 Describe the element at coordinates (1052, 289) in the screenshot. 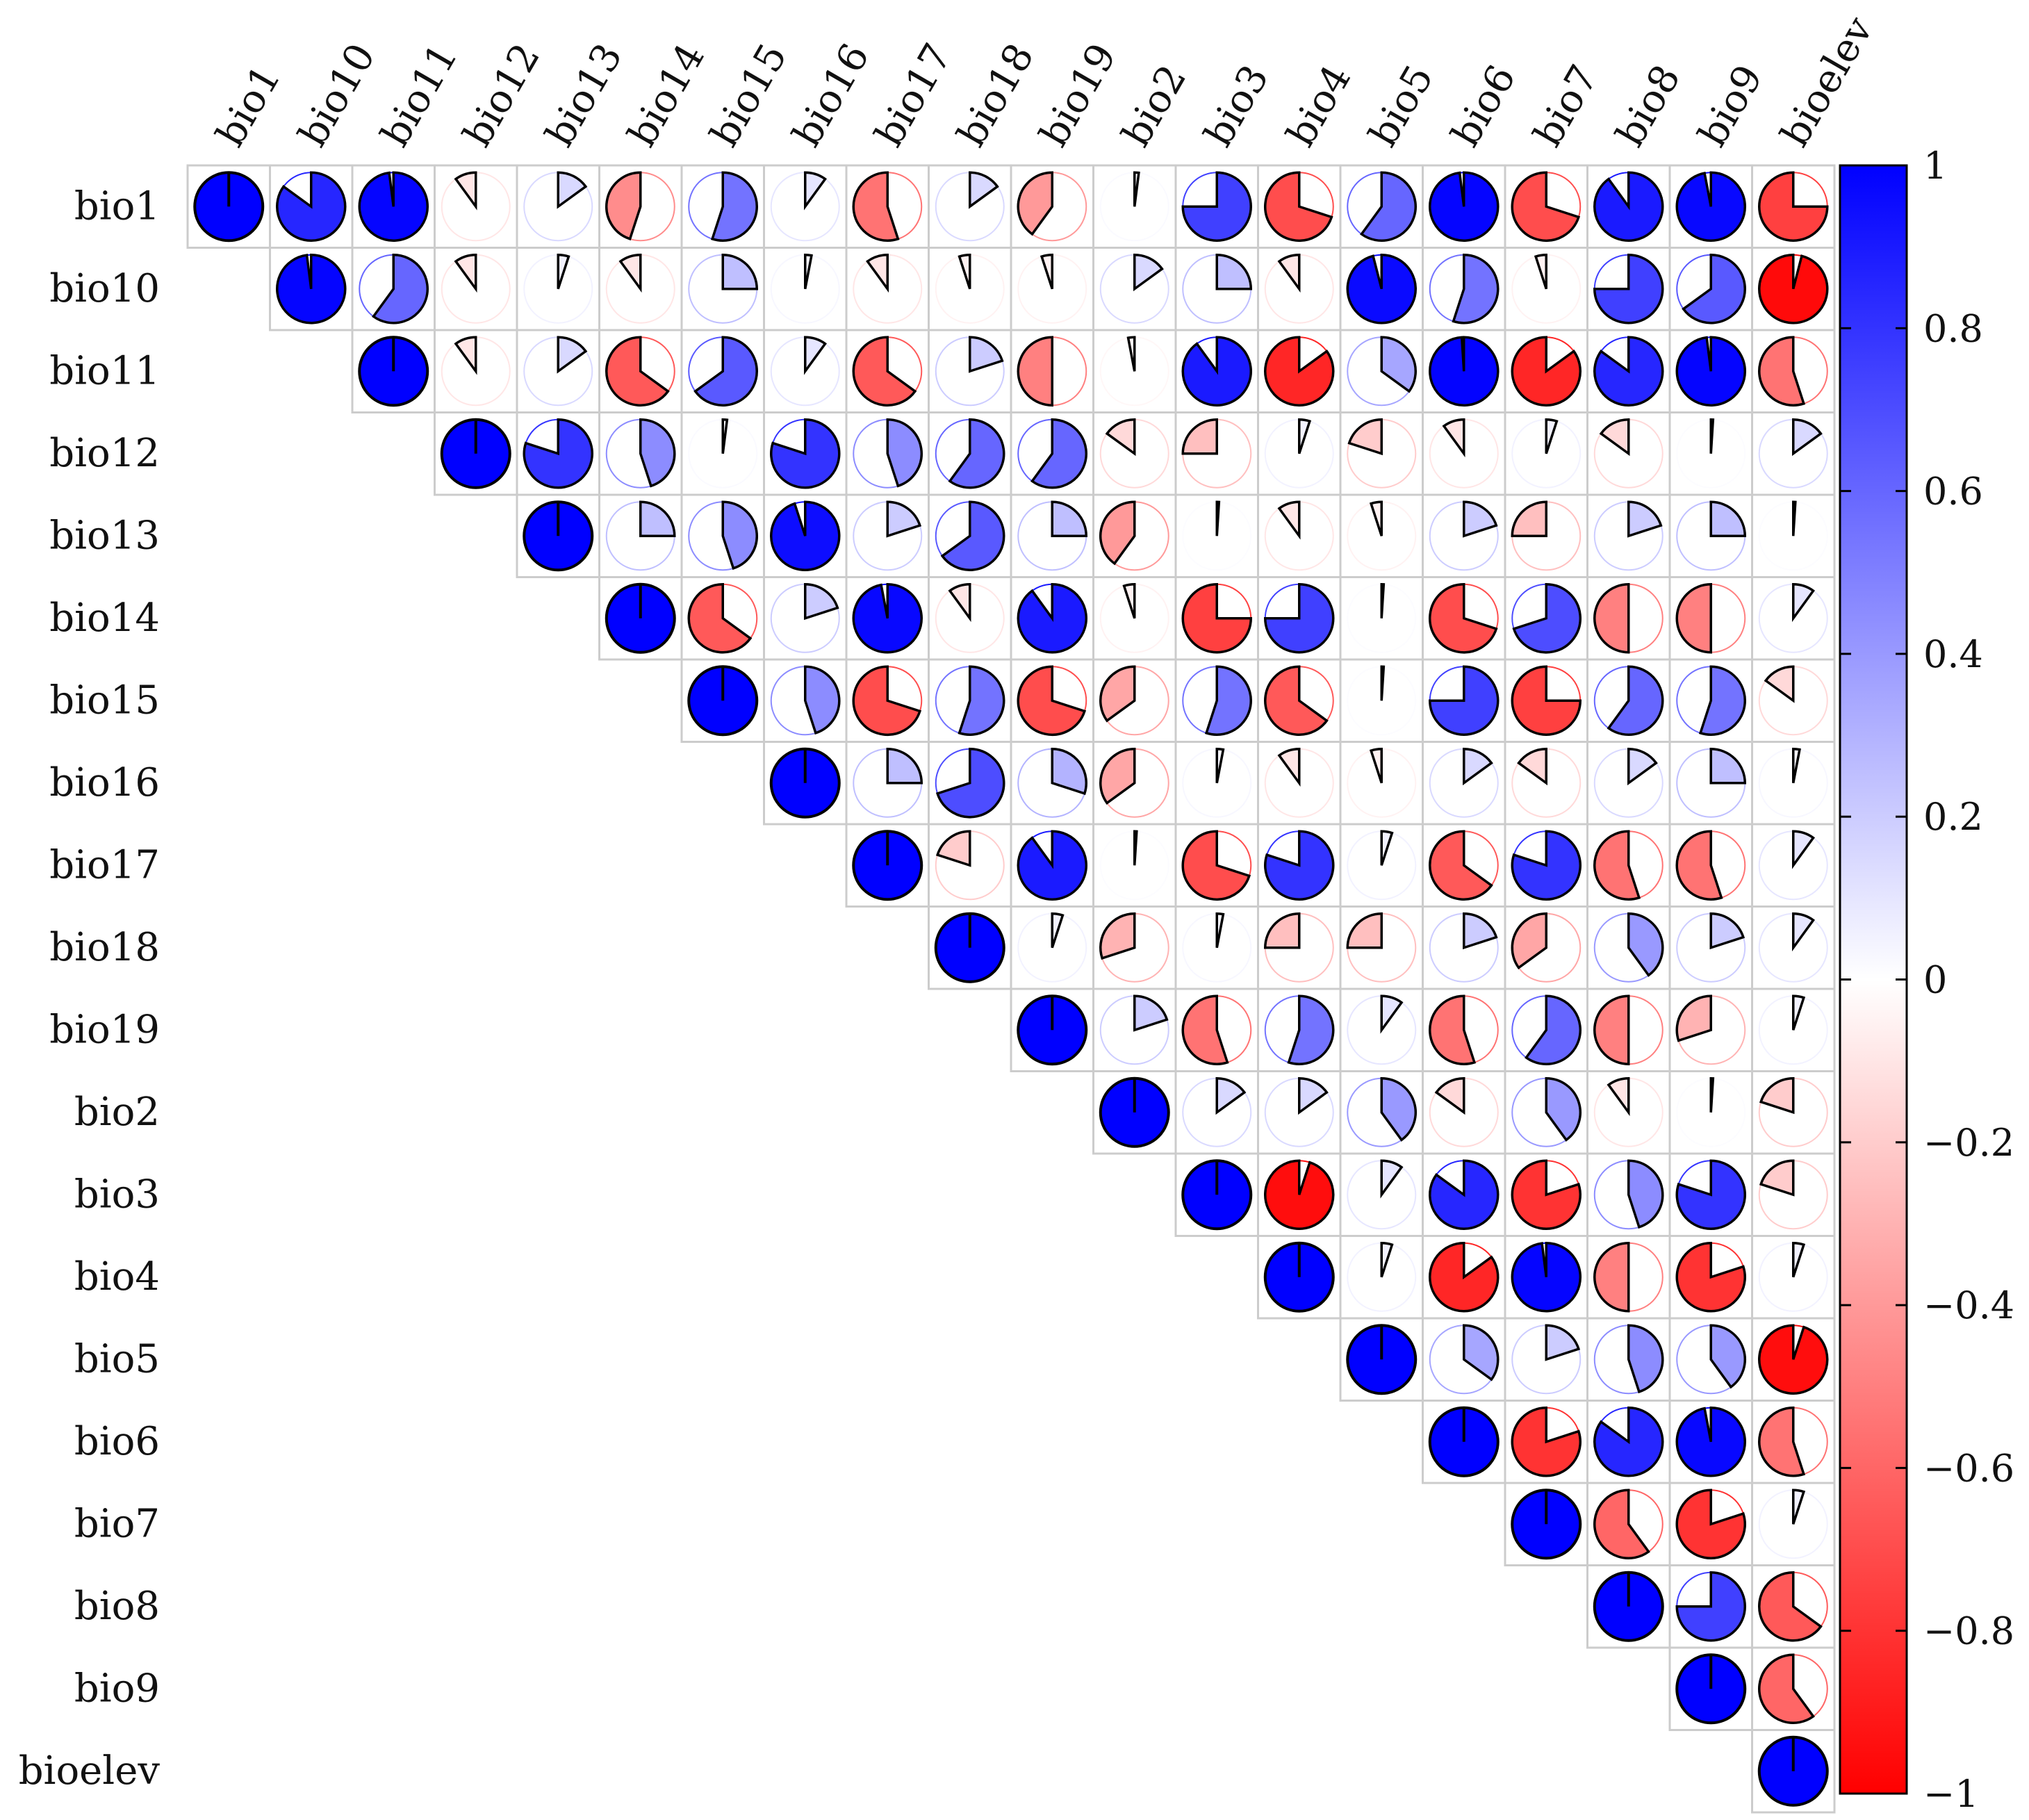

I see `cell-bio10-bio19` at that location.